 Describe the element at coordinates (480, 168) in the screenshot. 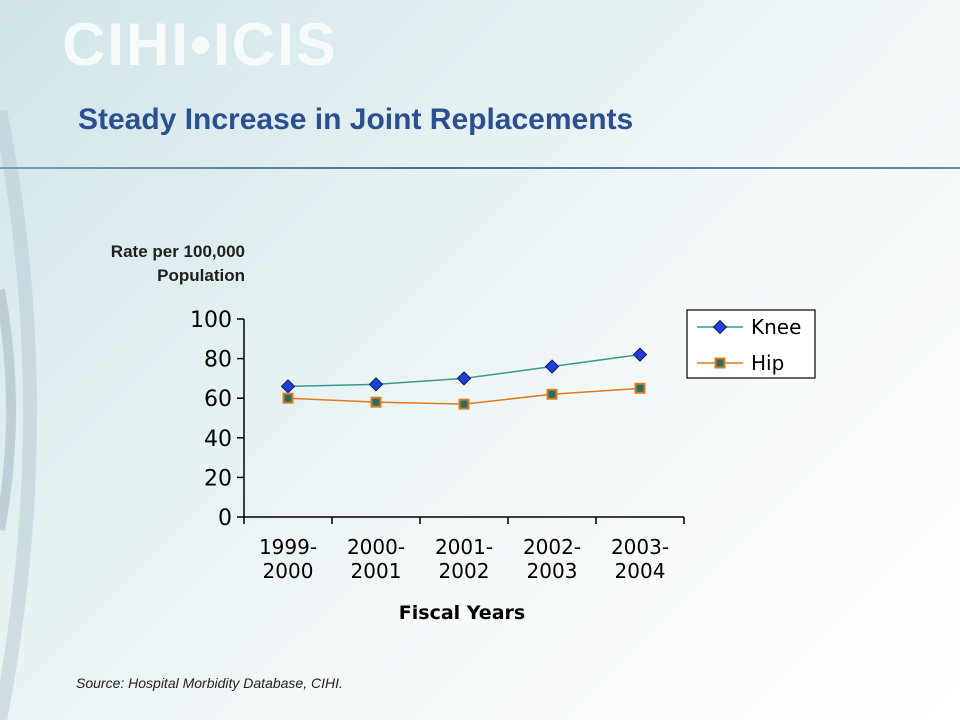

I see `title-divider` at that location.